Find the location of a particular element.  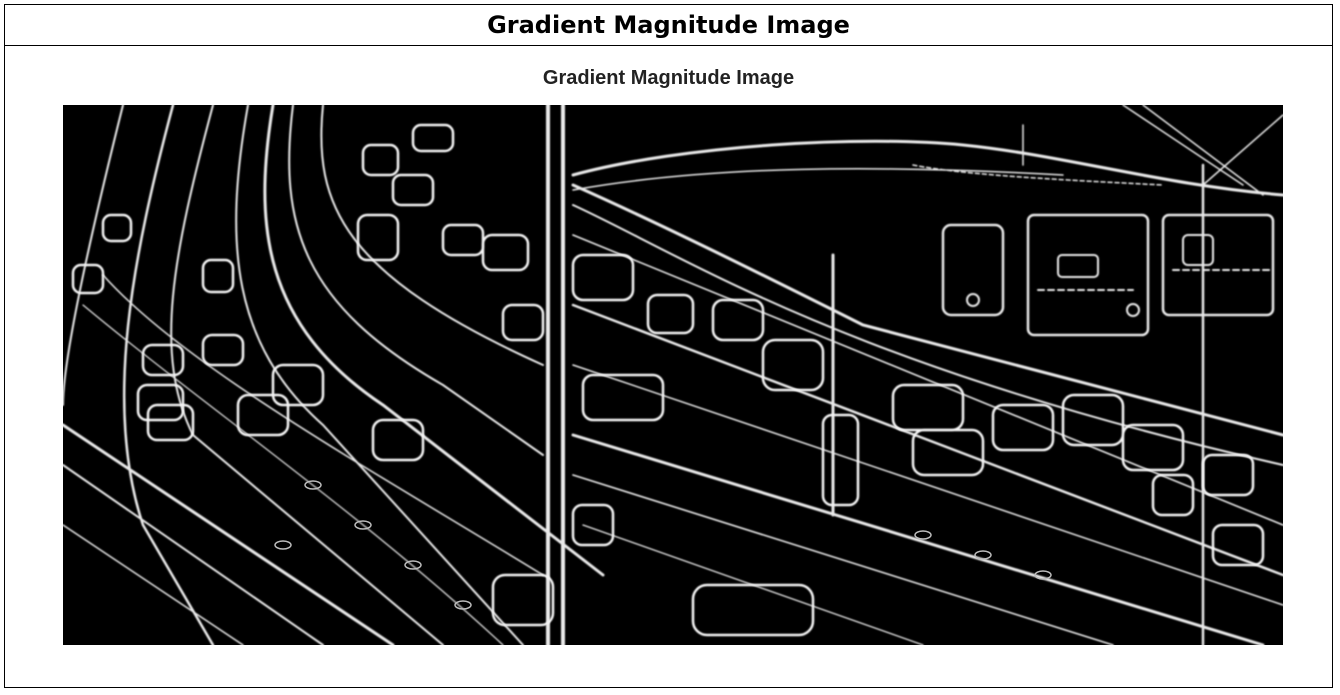

figure-title: Gradient Magnitude Image is located at coordinates (668, 78).